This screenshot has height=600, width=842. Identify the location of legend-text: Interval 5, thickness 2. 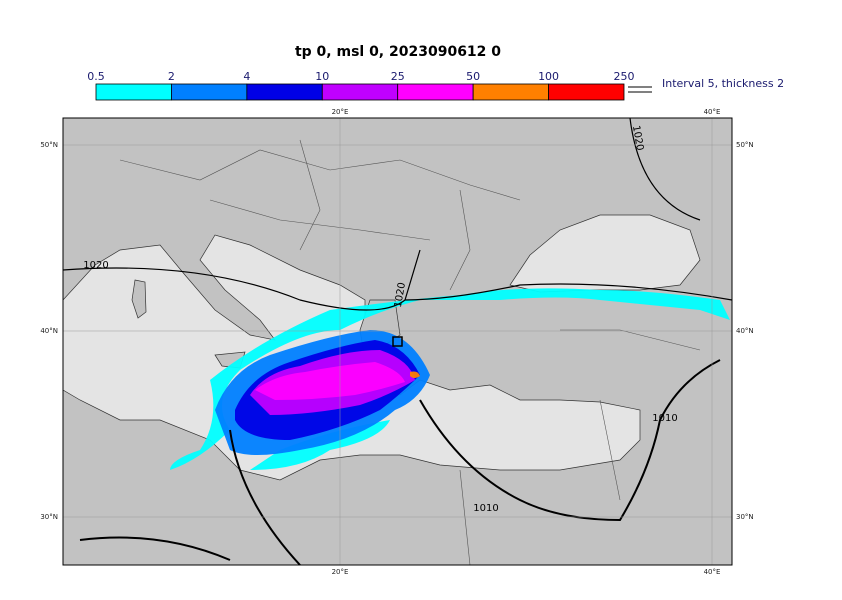
(723, 83).